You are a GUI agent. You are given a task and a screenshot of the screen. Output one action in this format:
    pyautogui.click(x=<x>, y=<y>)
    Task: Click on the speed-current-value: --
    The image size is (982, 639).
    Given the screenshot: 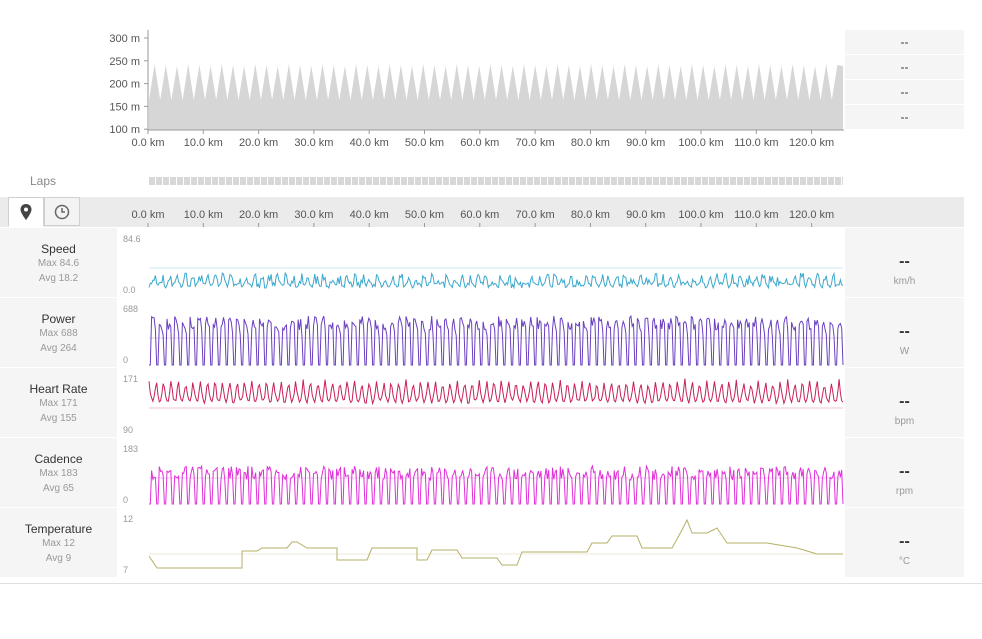 What is the action you would take?
    pyautogui.click(x=904, y=261)
    